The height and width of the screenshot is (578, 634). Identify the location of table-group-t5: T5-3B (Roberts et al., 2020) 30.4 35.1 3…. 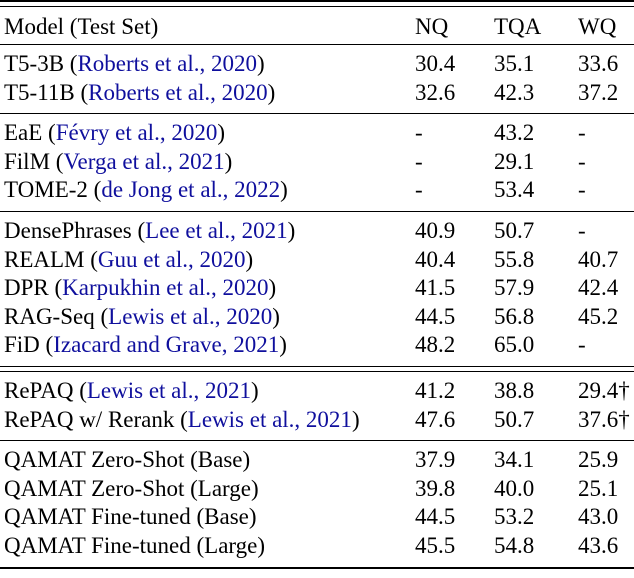
(317, 79).